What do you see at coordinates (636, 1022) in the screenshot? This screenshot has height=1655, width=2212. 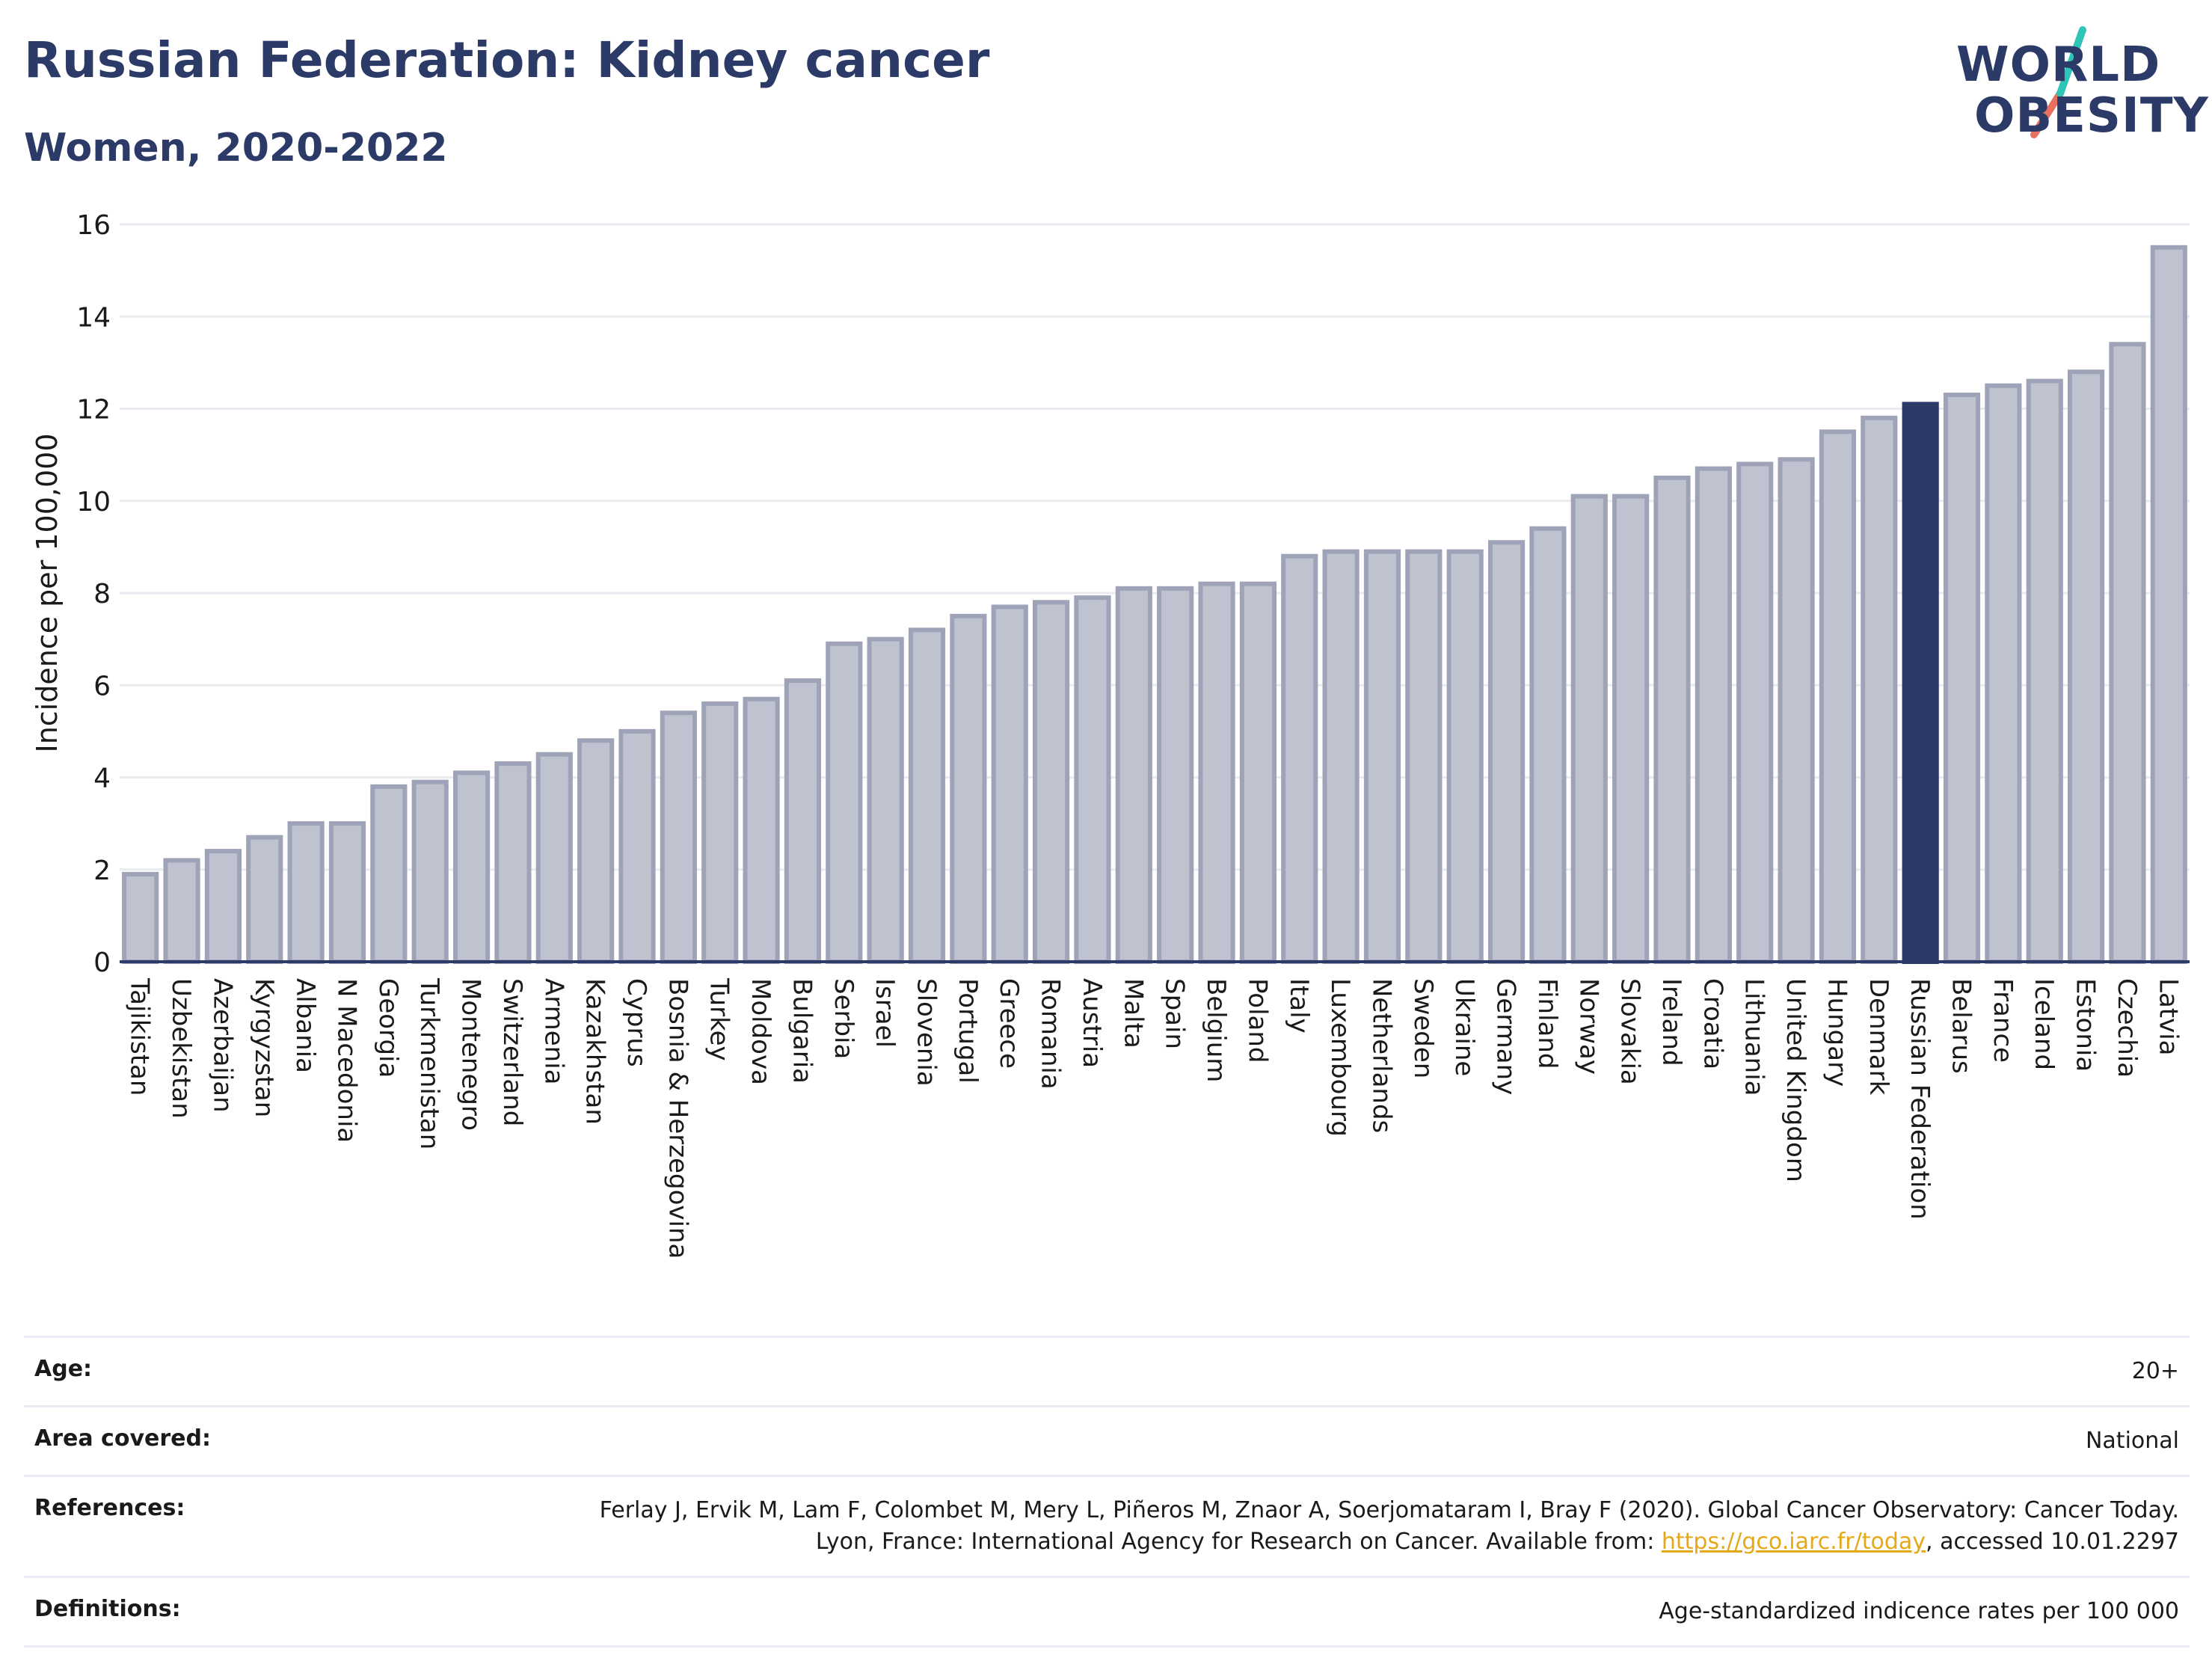 I see `x-tick-label: Cyprus` at bounding box center [636, 1022].